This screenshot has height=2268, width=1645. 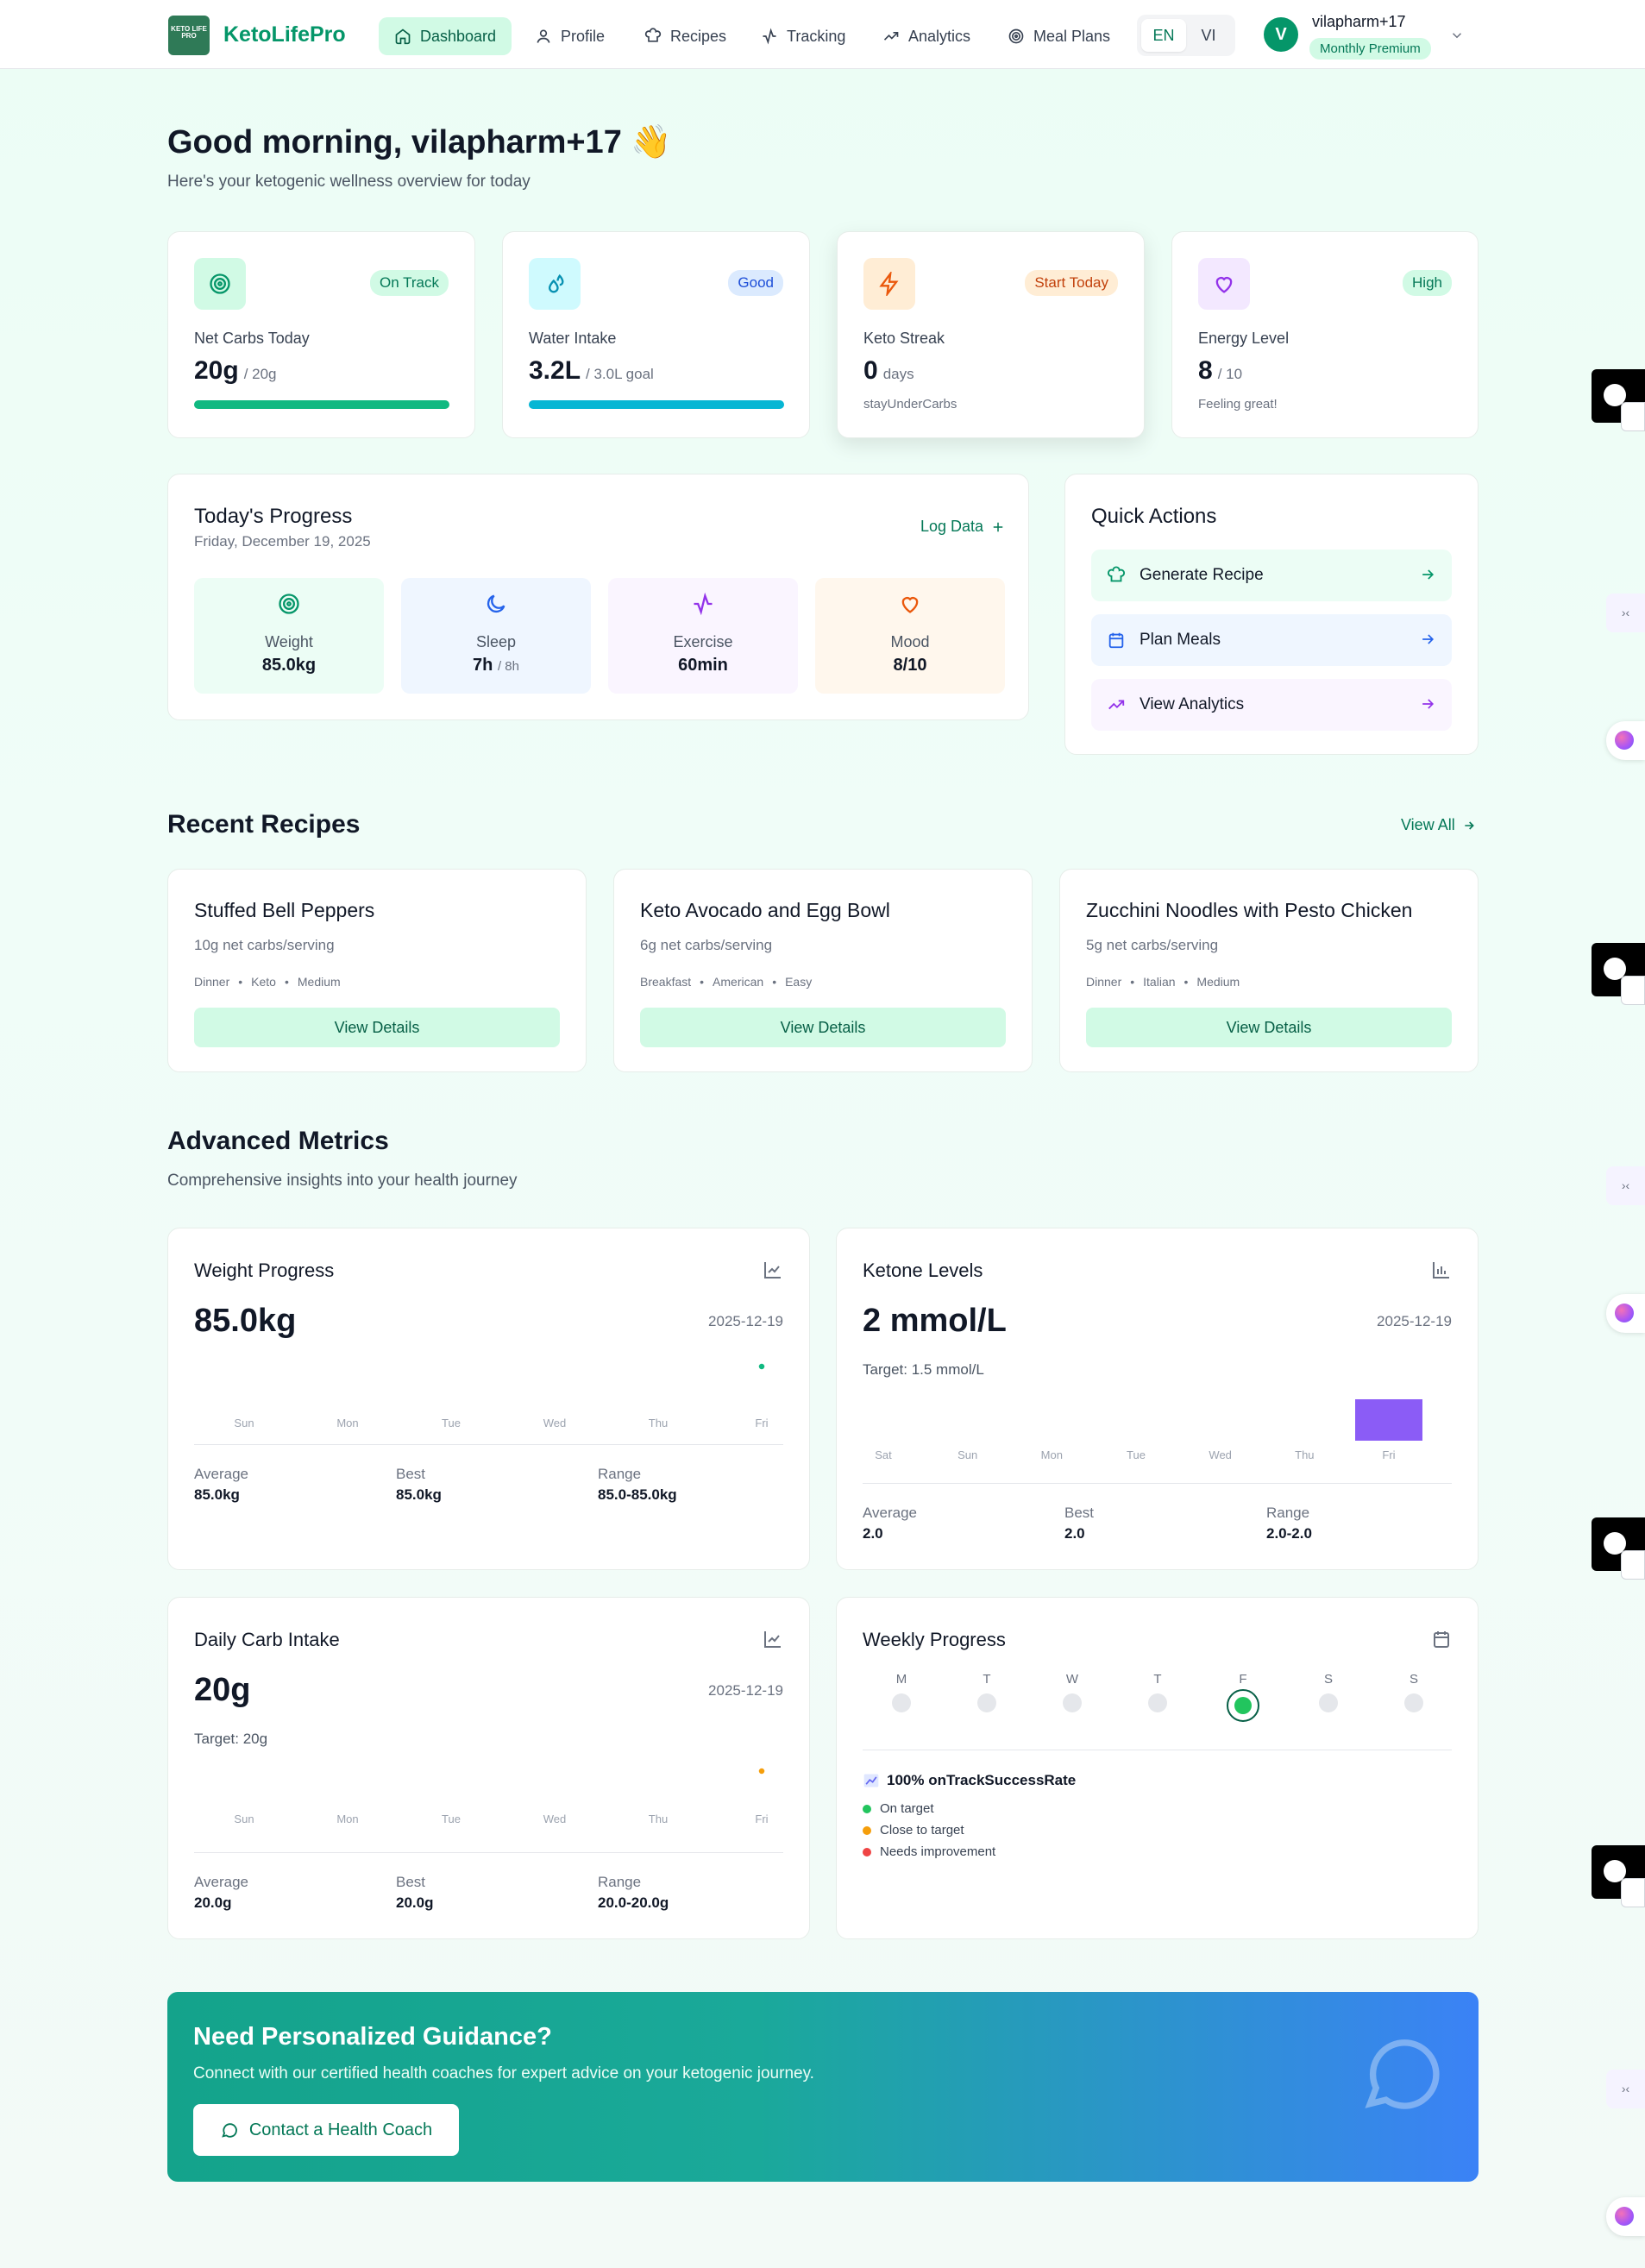 What do you see at coordinates (321, 334) in the screenshot?
I see `stat-card-net-carbs: On Track Net Carbs Today 20g/ 20g` at bounding box center [321, 334].